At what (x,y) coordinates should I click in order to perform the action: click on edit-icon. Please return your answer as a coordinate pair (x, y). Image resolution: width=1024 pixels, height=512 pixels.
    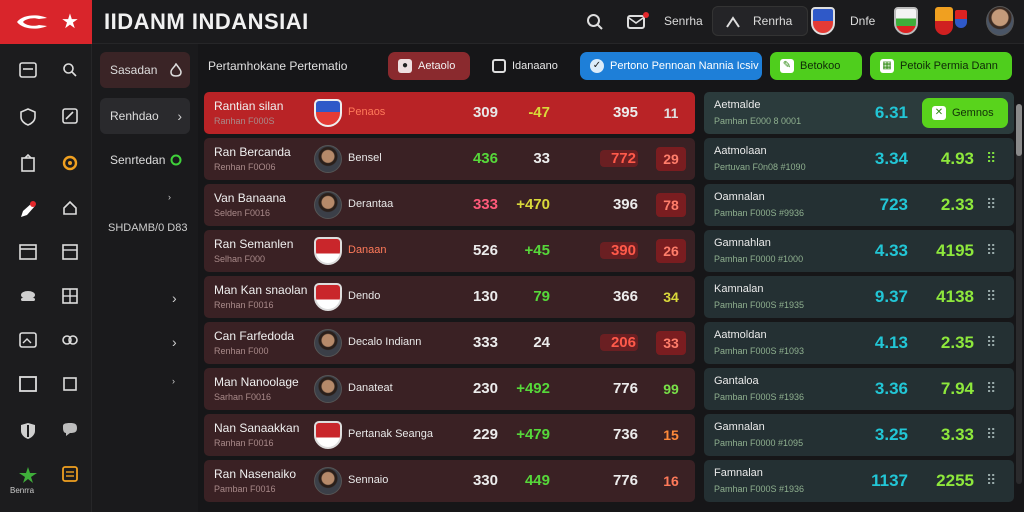
    Looking at the image, I should click on (70, 118).